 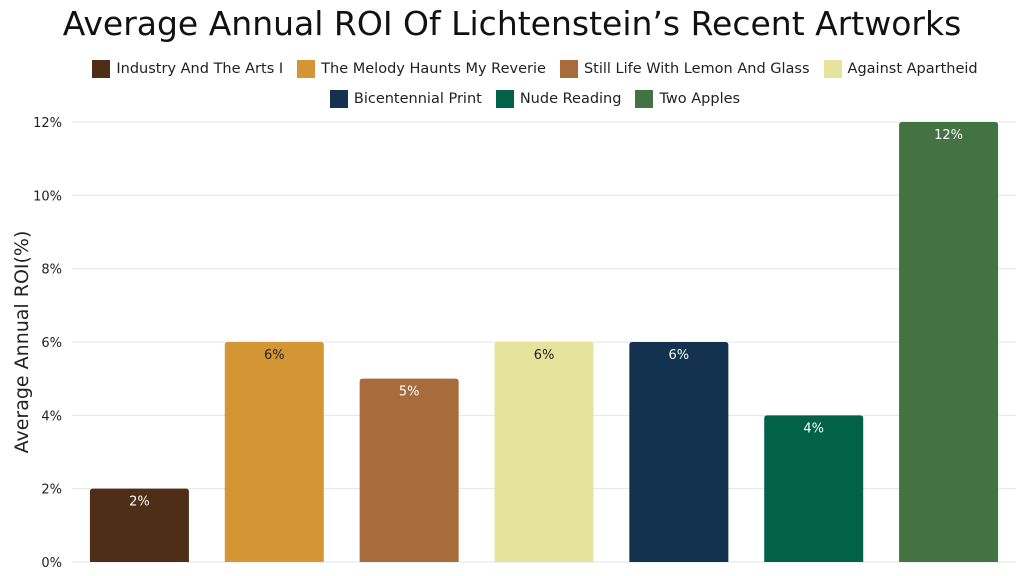 What do you see at coordinates (47, 123) in the screenshot?
I see `y-tick-label: 12%` at bounding box center [47, 123].